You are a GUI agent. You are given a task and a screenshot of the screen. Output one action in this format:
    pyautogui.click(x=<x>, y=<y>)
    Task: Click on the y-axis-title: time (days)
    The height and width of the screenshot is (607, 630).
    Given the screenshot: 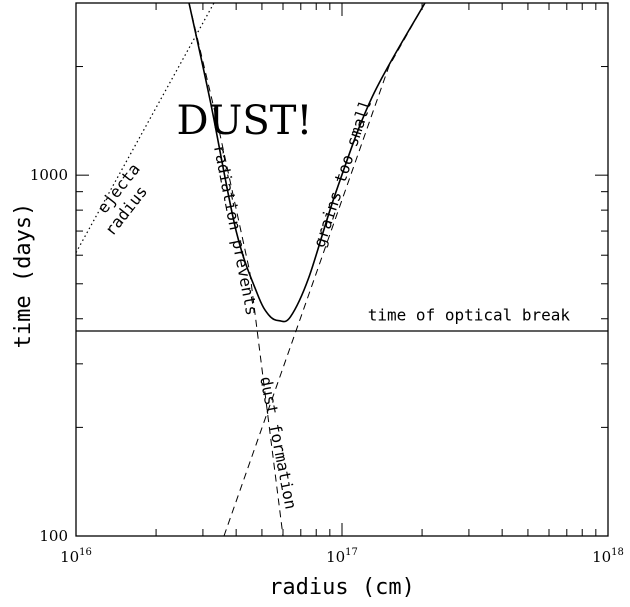 What is the action you would take?
    pyautogui.click(x=23, y=276)
    